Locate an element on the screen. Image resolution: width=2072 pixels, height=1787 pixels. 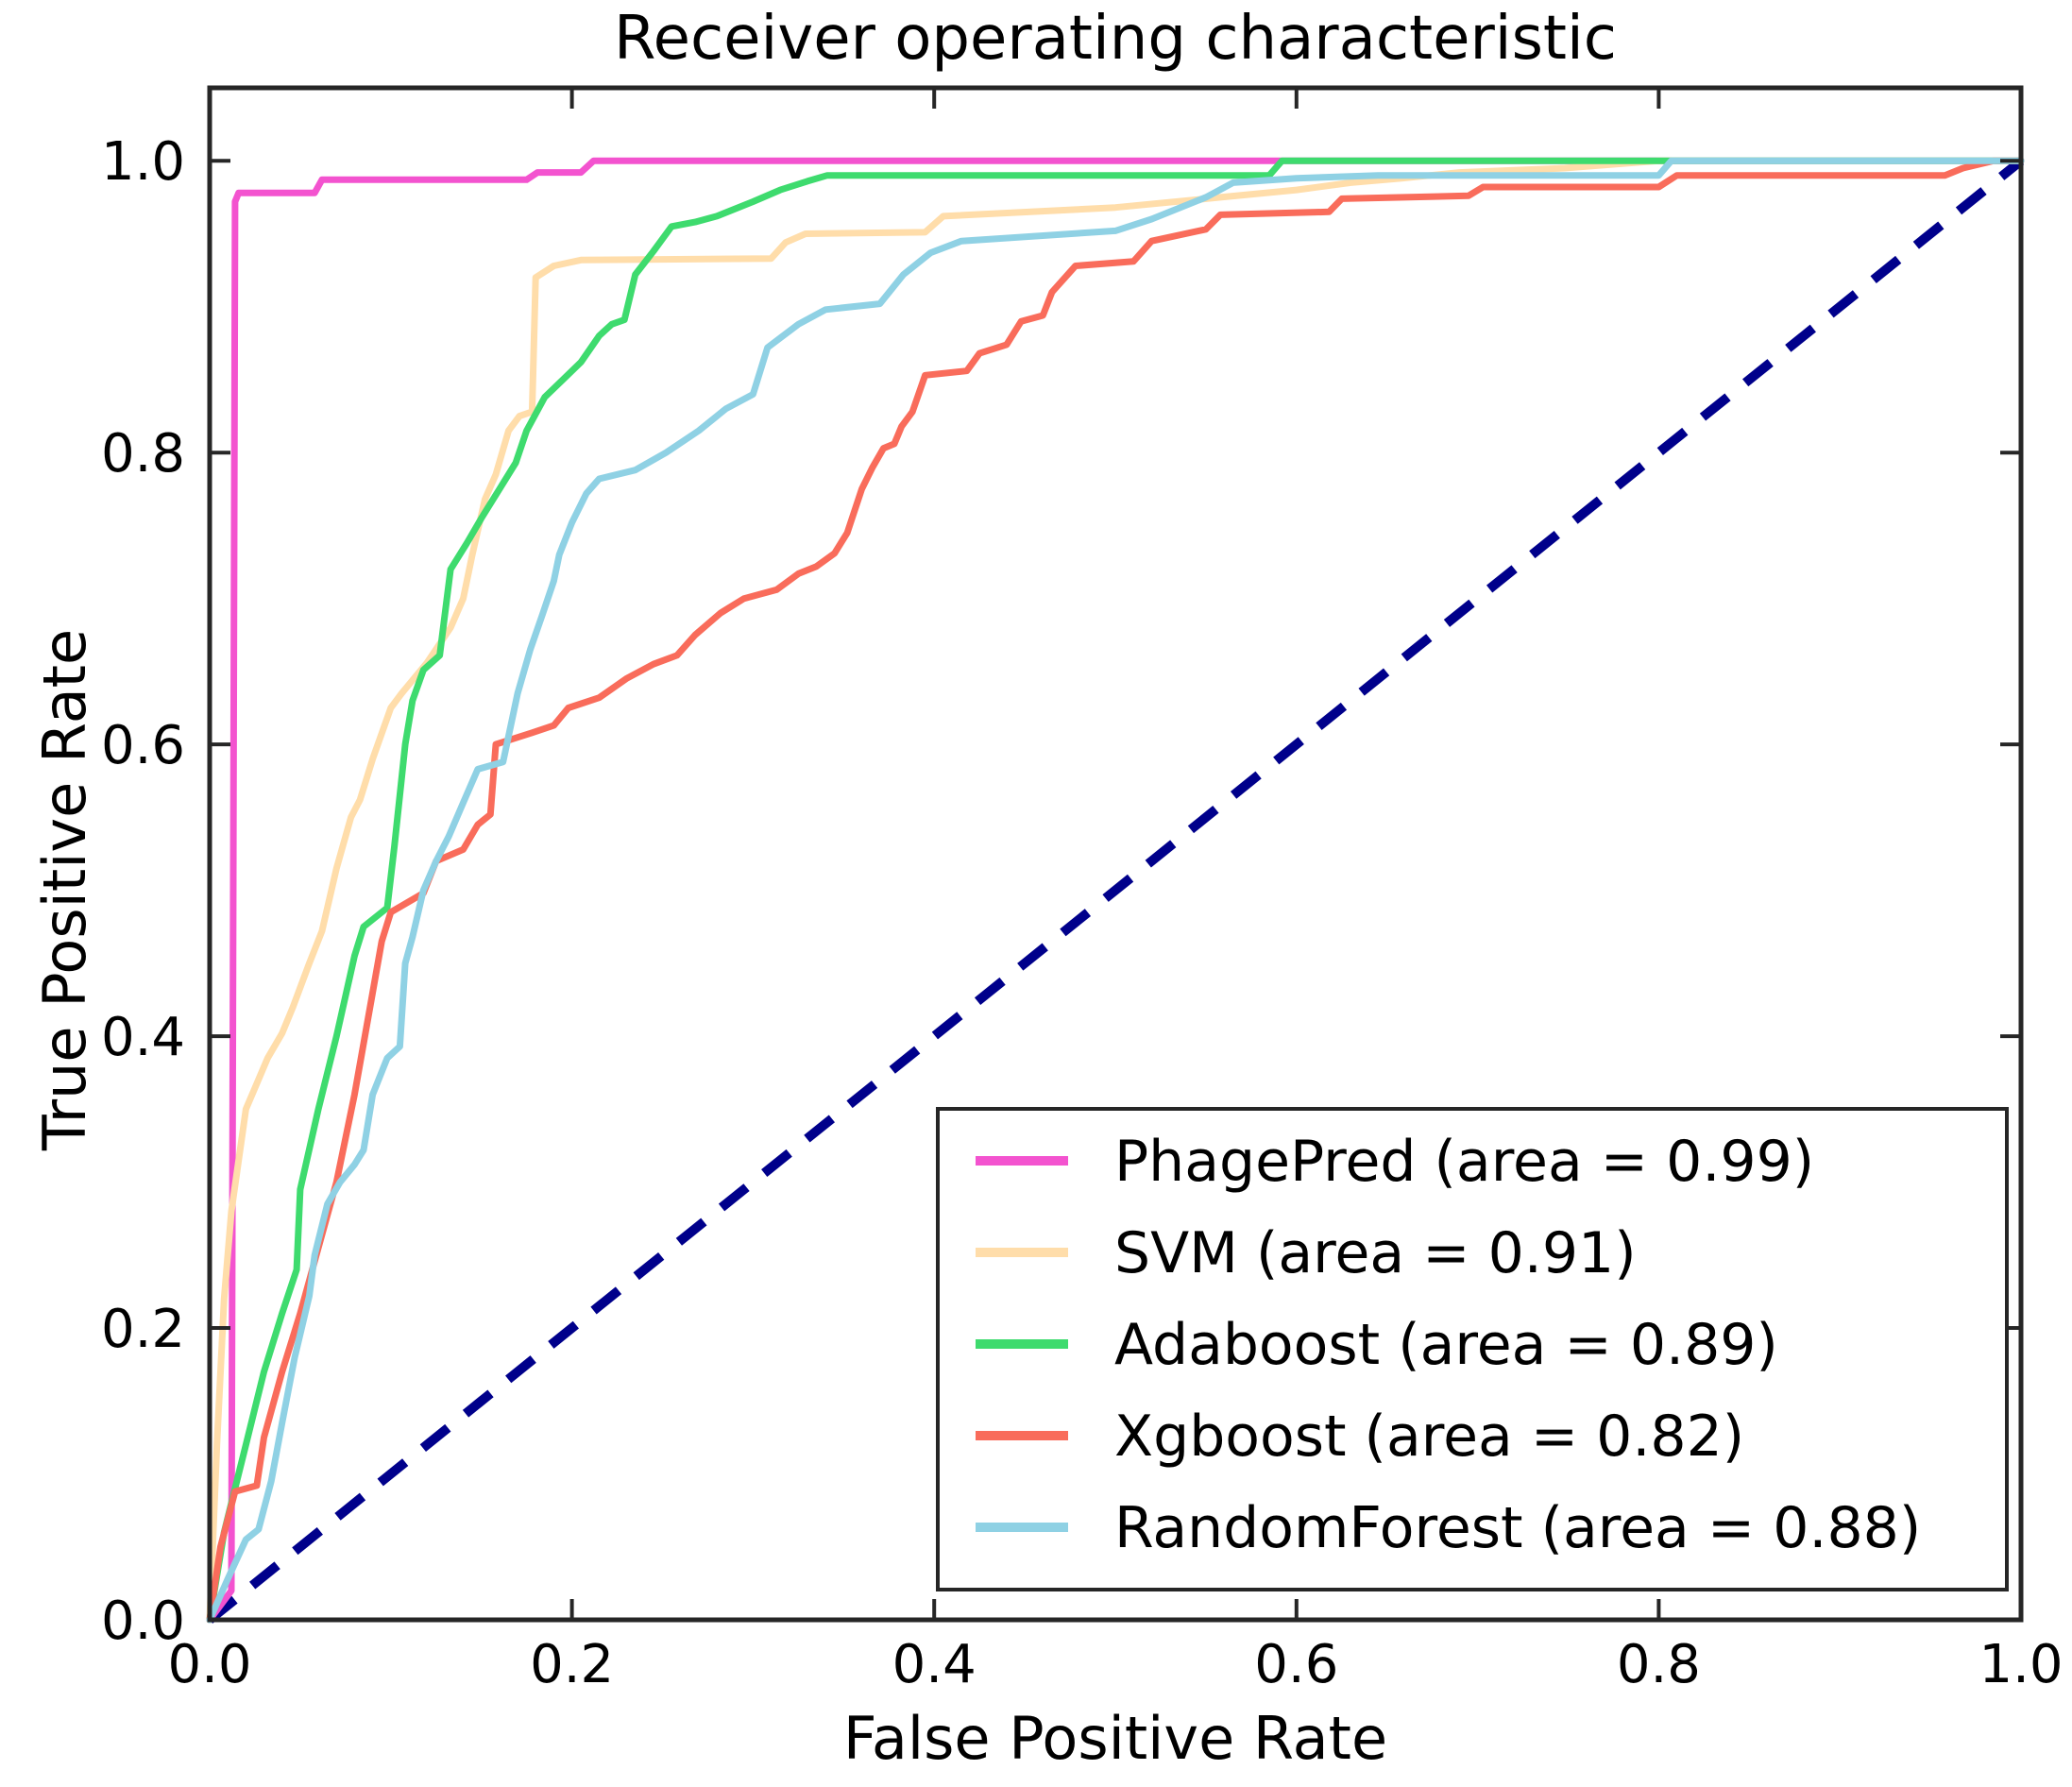
legend-entry-label: RandomForest (area = 0.88) is located at coordinates (1518, 1528).